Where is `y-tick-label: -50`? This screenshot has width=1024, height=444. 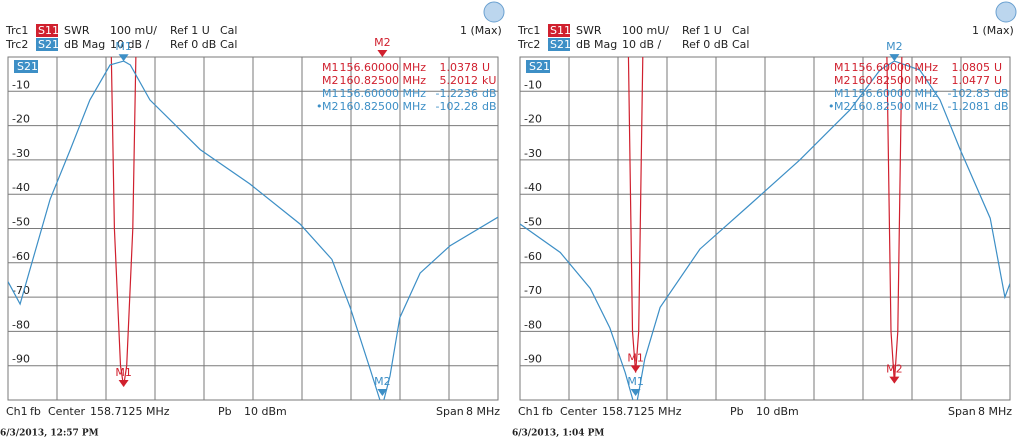
y-tick-label: -50 is located at coordinates (533, 222).